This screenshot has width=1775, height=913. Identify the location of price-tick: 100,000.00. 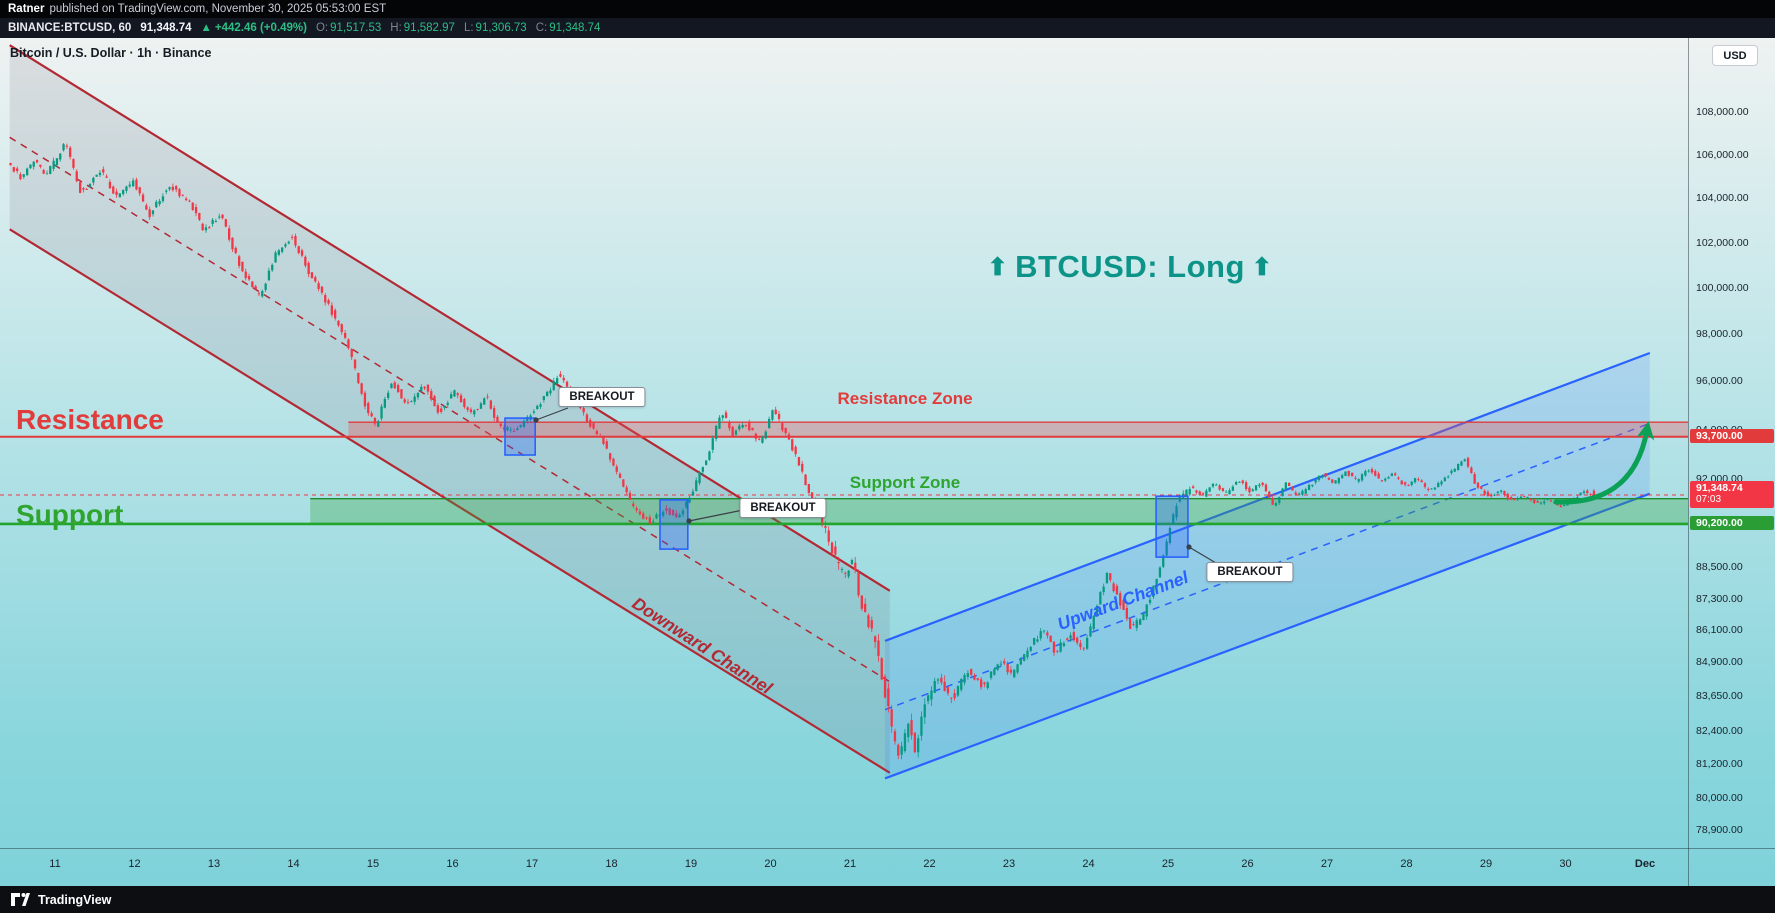
(1722, 288).